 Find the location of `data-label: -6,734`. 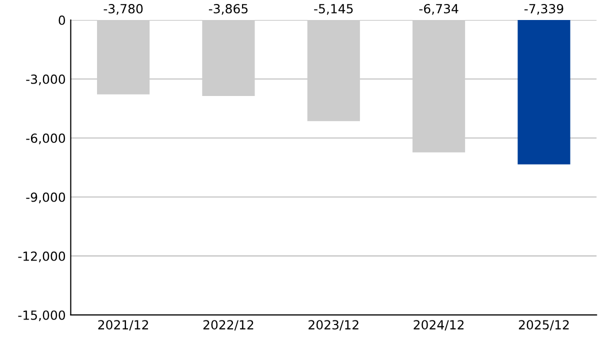

data-label: -6,734 is located at coordinates (438, 9).